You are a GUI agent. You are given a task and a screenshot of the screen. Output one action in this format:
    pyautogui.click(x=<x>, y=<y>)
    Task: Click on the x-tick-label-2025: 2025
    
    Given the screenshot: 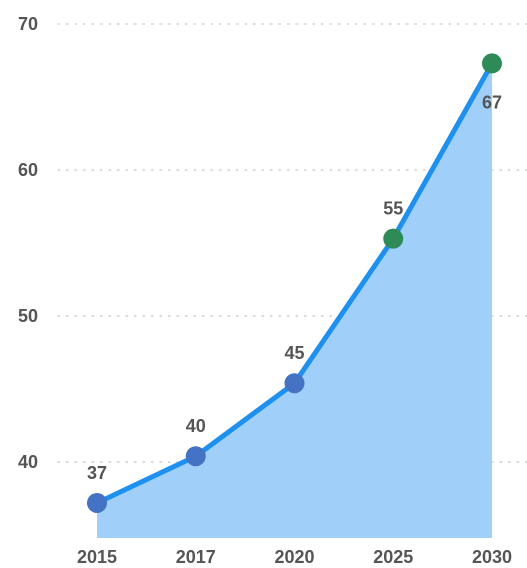 What is the action you would take?
    pyautogui.click(x=393, y=557)
    